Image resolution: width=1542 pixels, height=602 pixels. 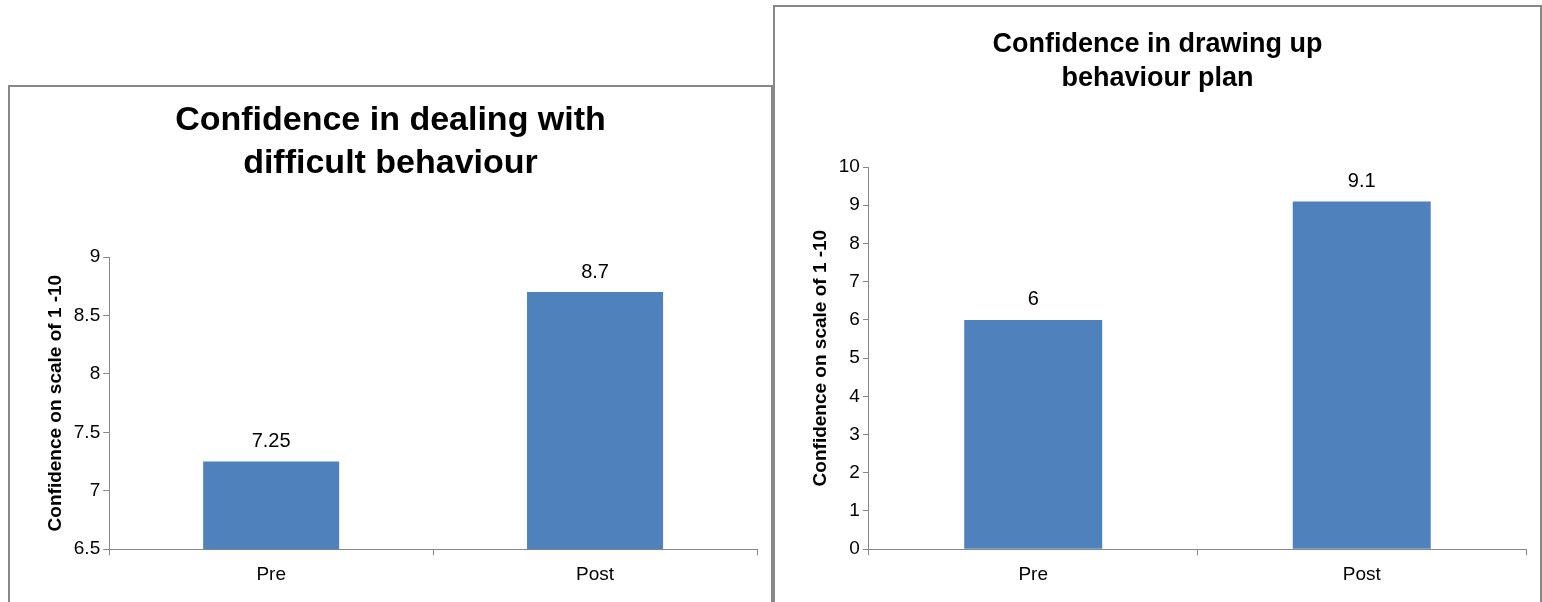 What do you see at coordinates (1361, 179) in the screenshot?
I see `data-label: 9.1` at bounding box center [1361, 179].